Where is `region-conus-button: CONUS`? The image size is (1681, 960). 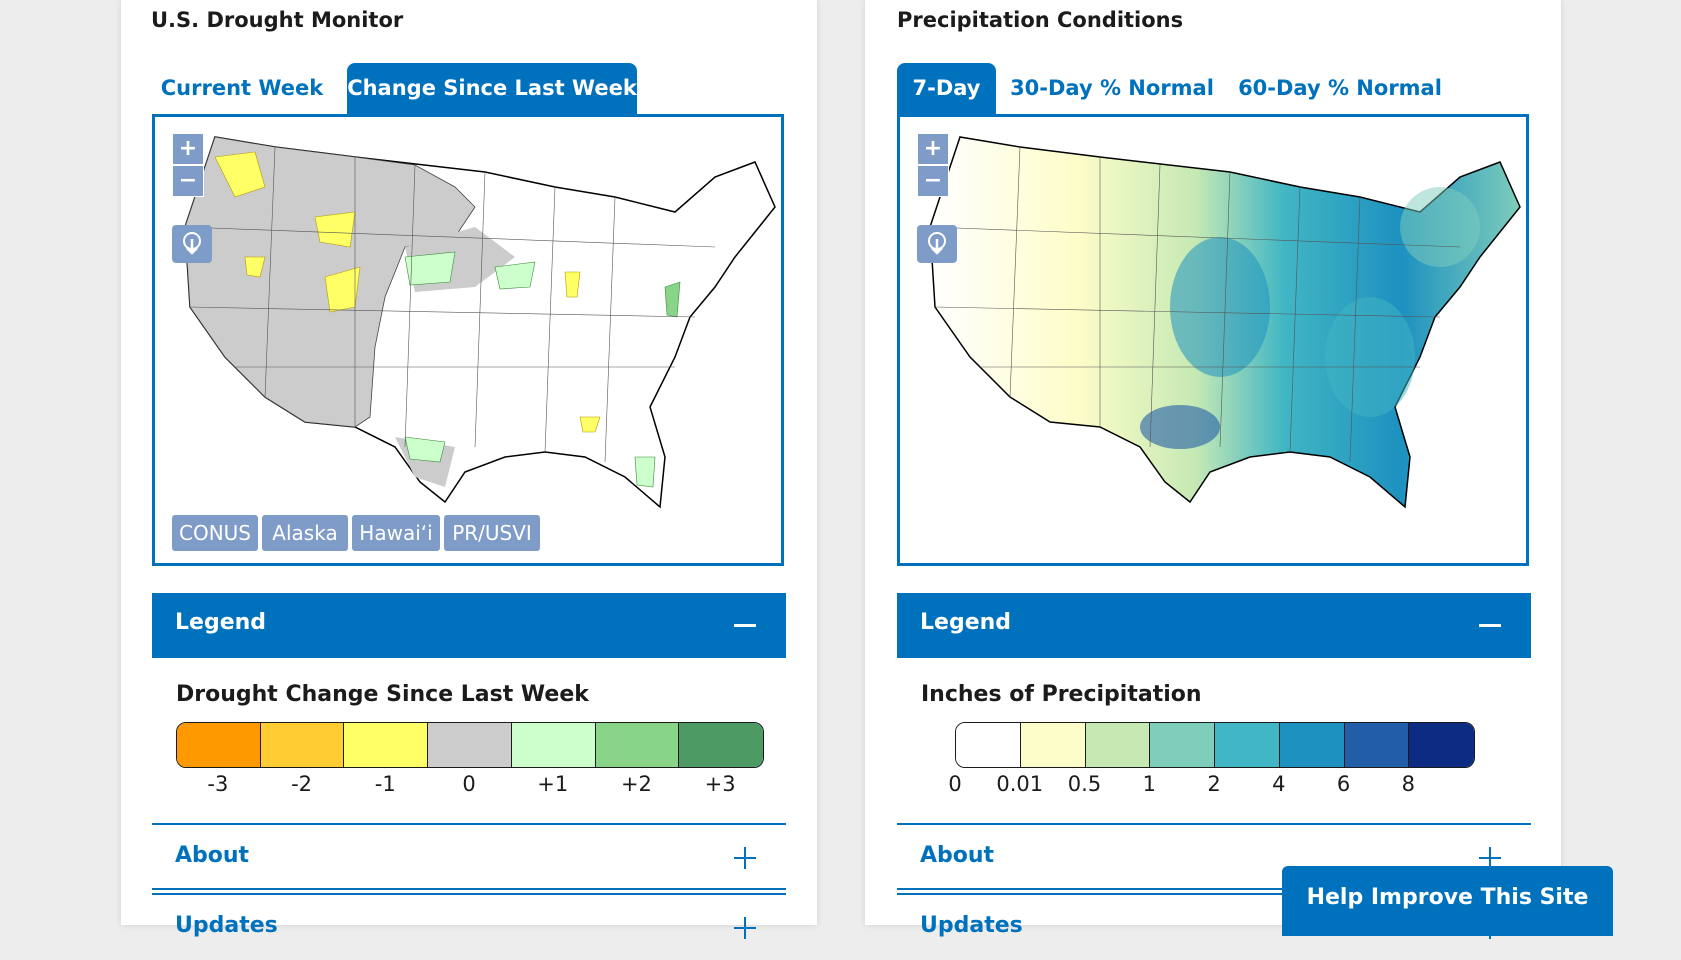 region-conus-button: CONUS is located at coordinates (215, 533).